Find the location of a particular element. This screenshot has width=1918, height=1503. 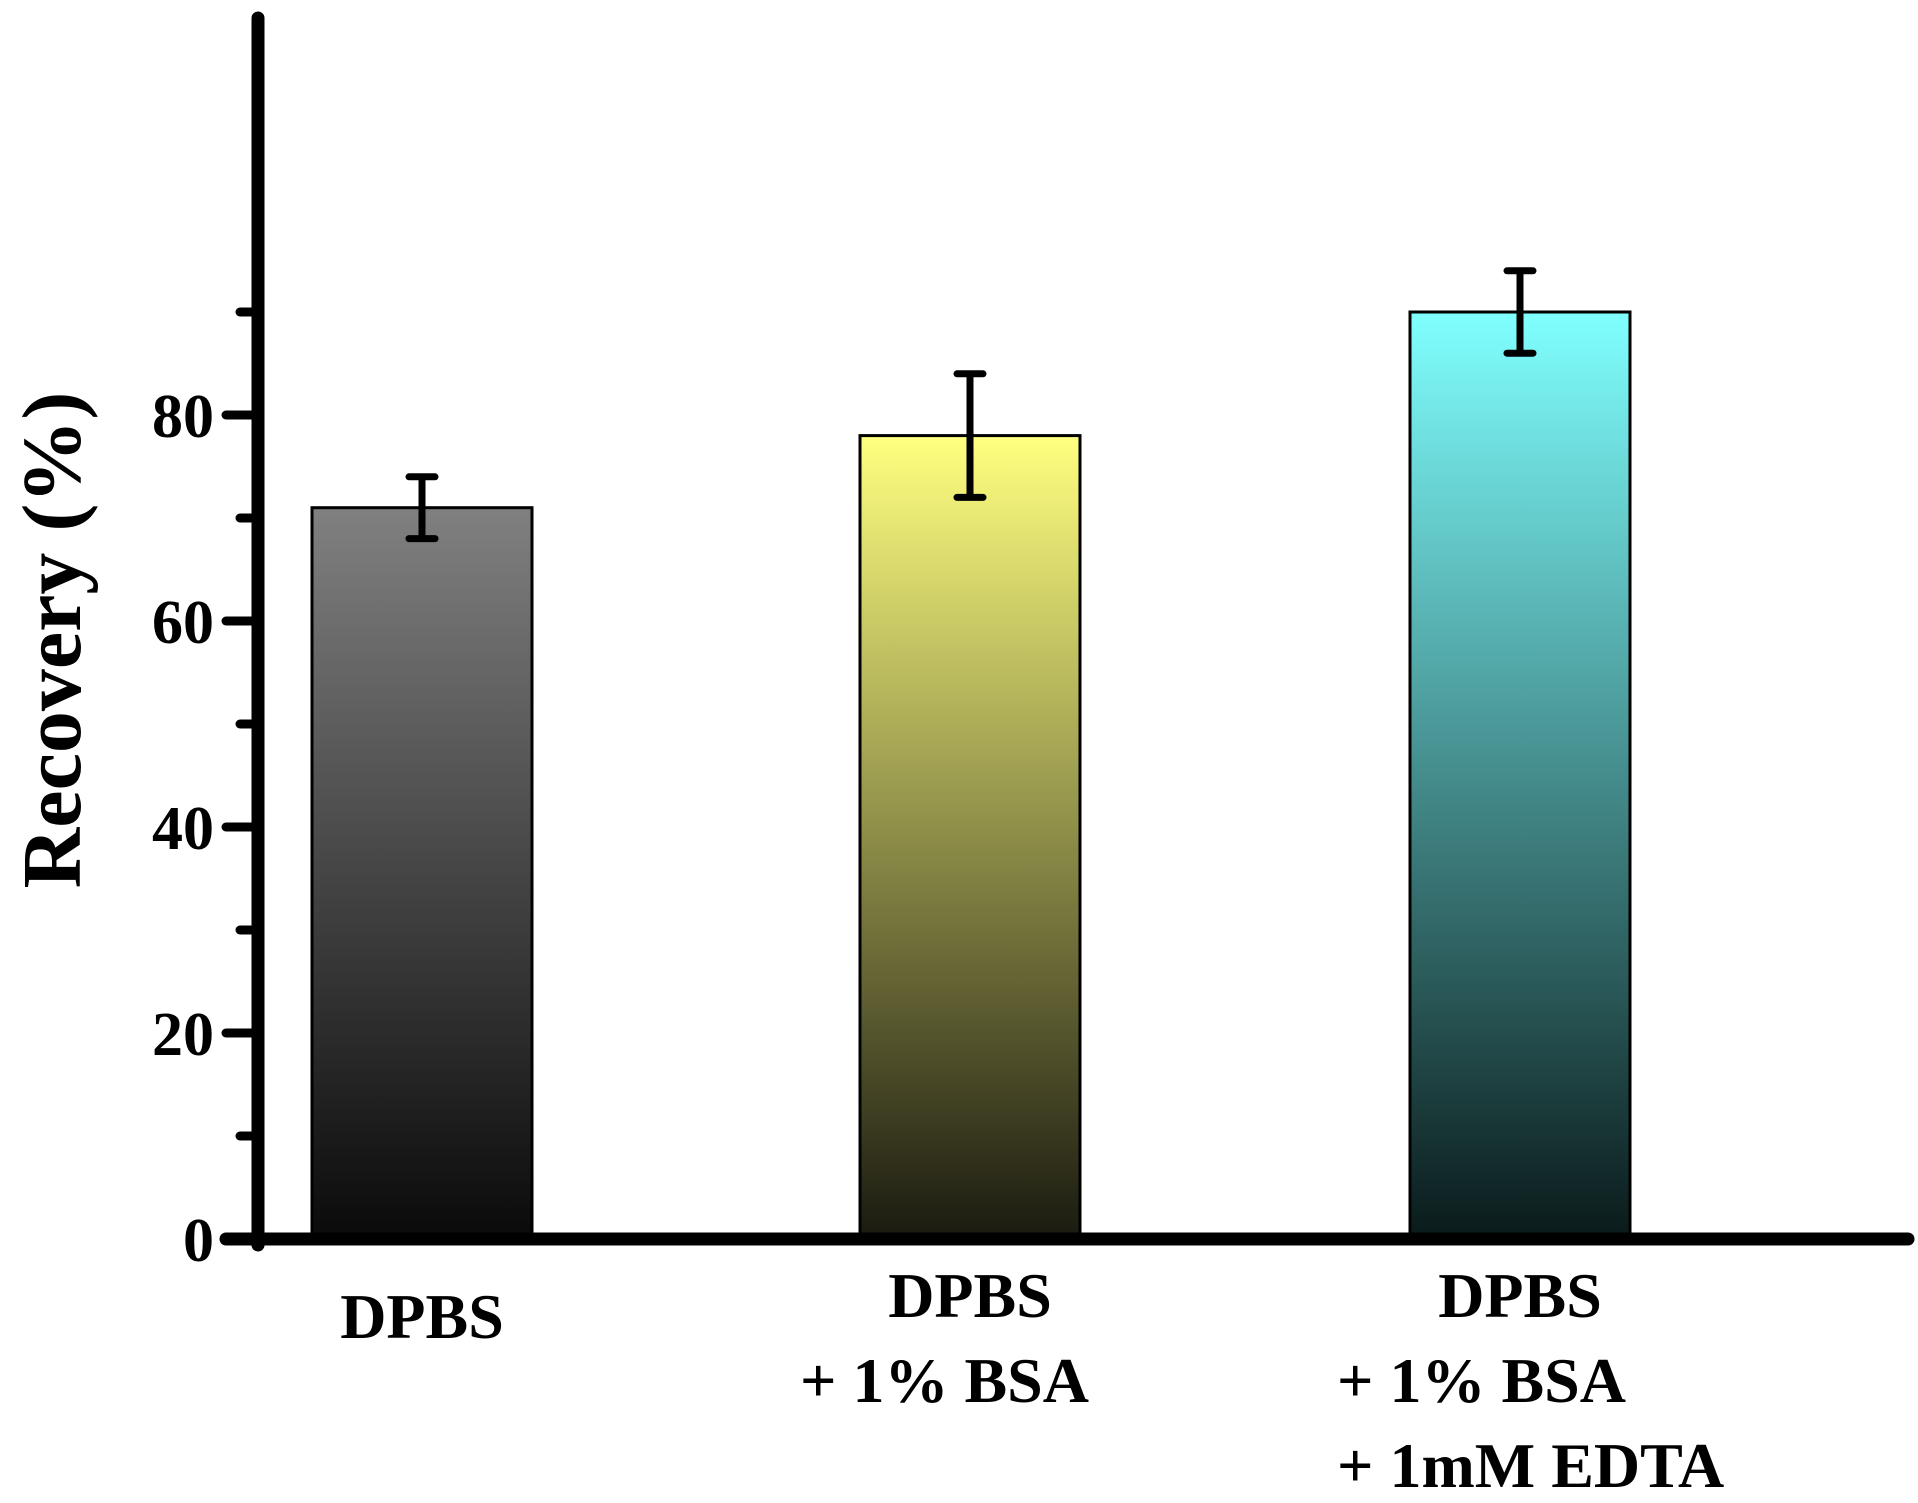

category-label-1-line-1: DPBS is located at coordinates (422, 1316).